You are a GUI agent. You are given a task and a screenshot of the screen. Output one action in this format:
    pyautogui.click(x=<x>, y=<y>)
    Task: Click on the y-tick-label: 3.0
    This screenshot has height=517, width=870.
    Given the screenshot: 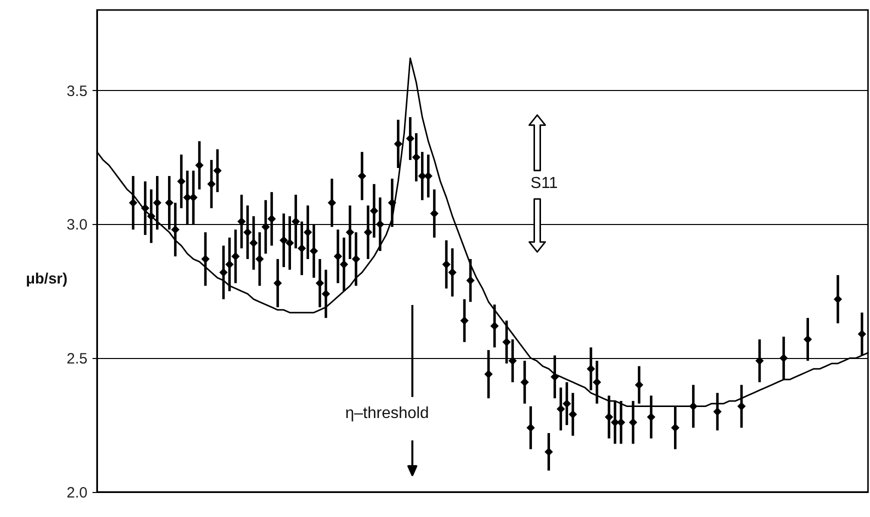 What is the action you would take?
    pyautogui.click(x=77, y=225)
    